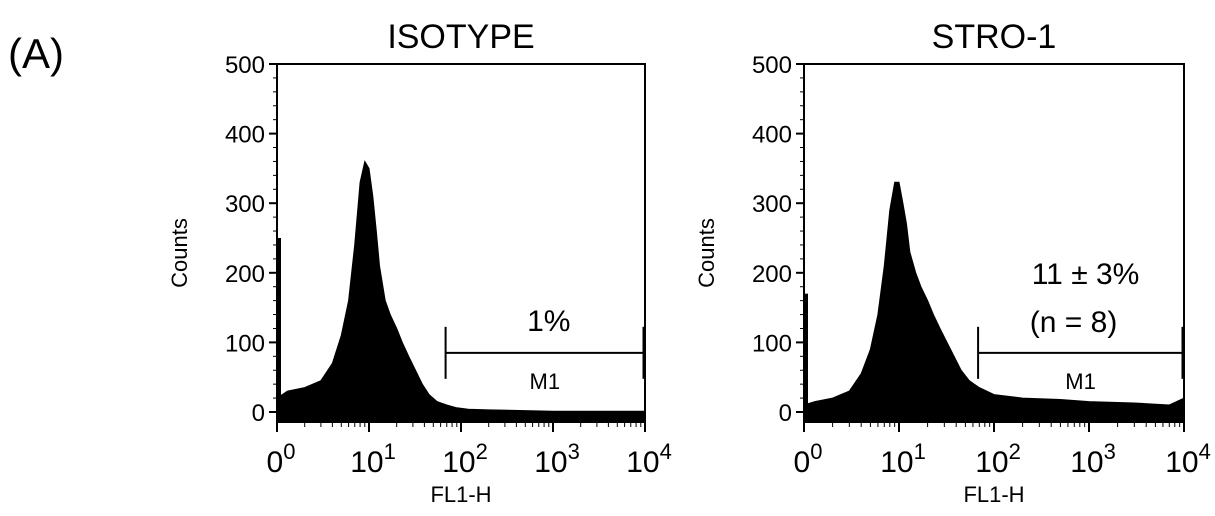 Image resolution: width=1215 pixels, height=516 pixels. What do you see at coordinates (548, 321) in the screenshot?
I see `gate-percent-label: 1%` at bounding box center [548, 321].